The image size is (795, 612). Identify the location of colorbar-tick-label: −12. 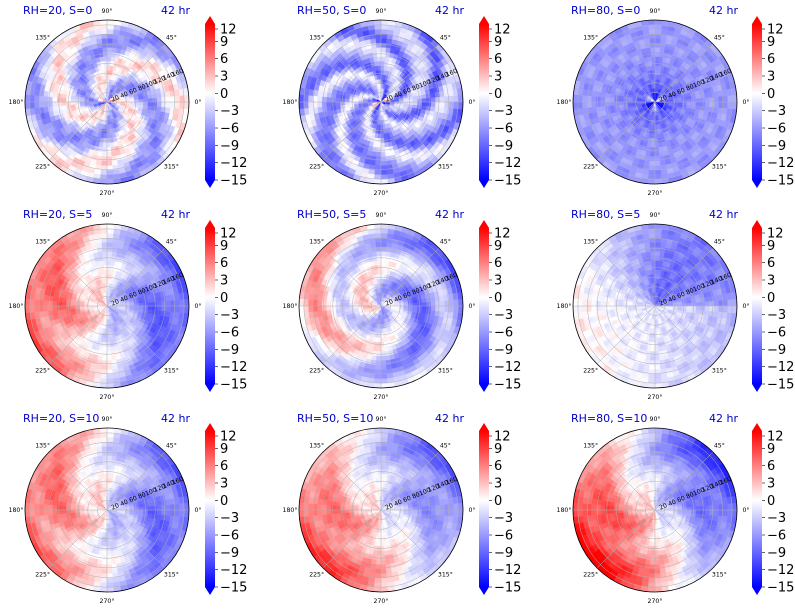
(233, 163).